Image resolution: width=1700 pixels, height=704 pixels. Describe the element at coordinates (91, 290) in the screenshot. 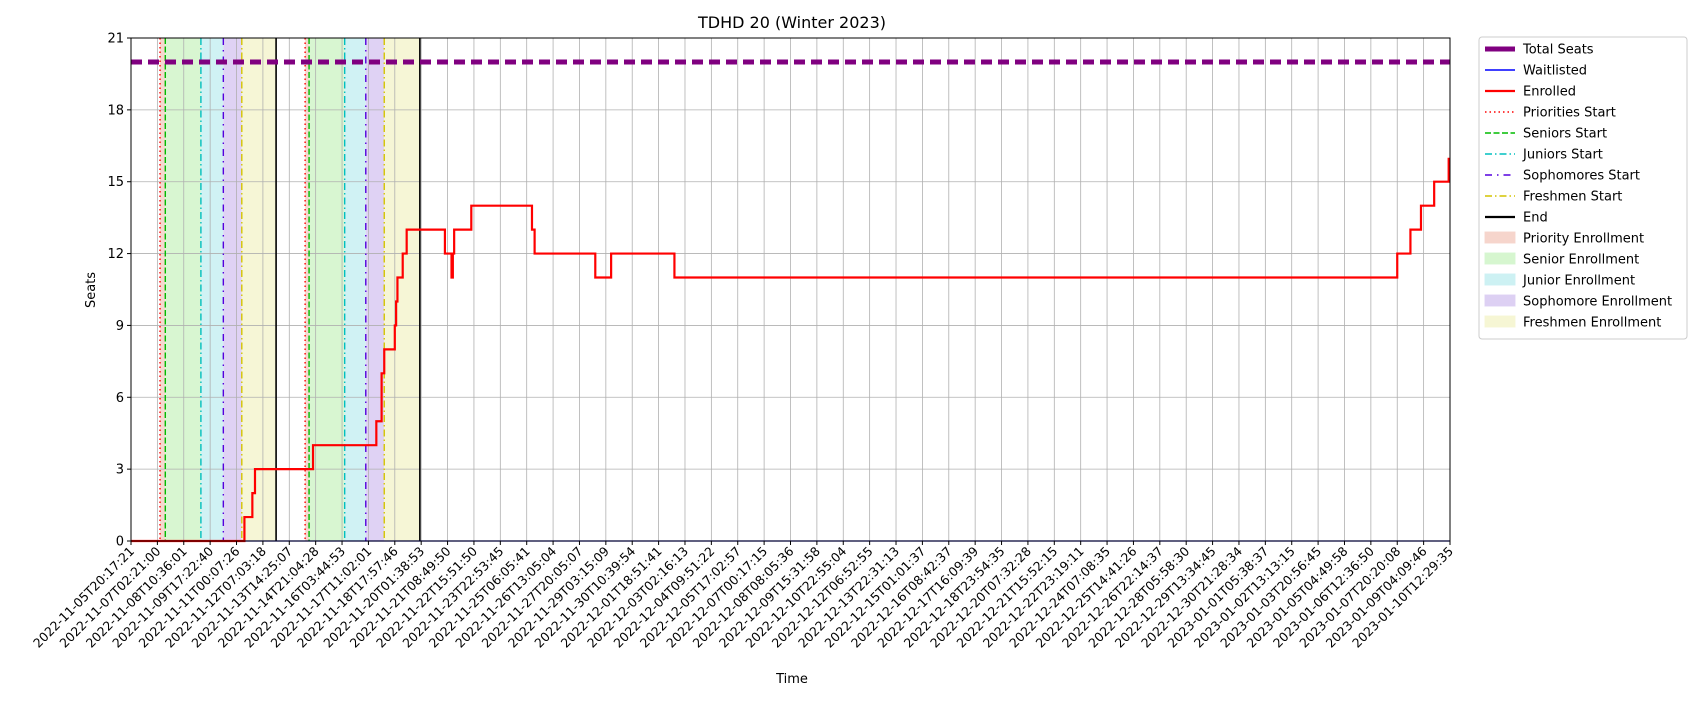

I see `y-axis-label: Seats` at that location.